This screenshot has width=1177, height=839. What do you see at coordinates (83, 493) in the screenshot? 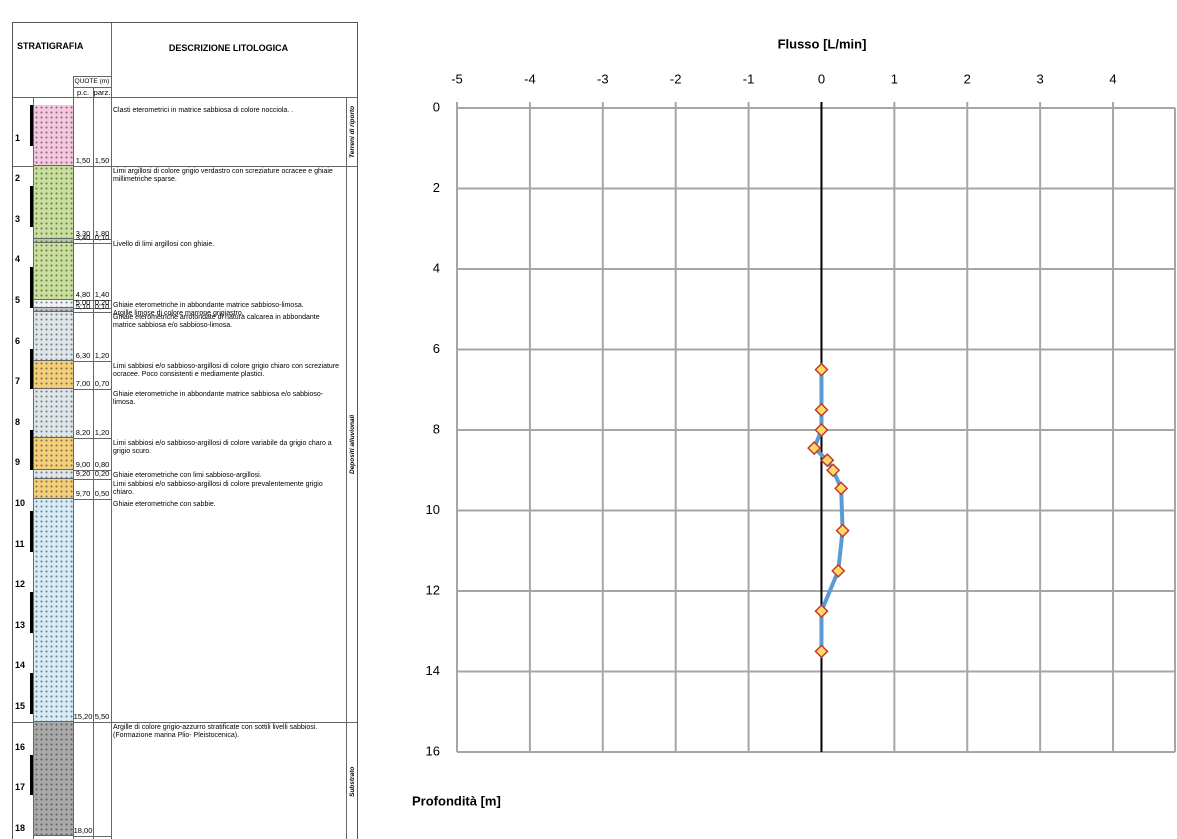
I see `quote-pc: 9,70` at bounding box center [83, 493].